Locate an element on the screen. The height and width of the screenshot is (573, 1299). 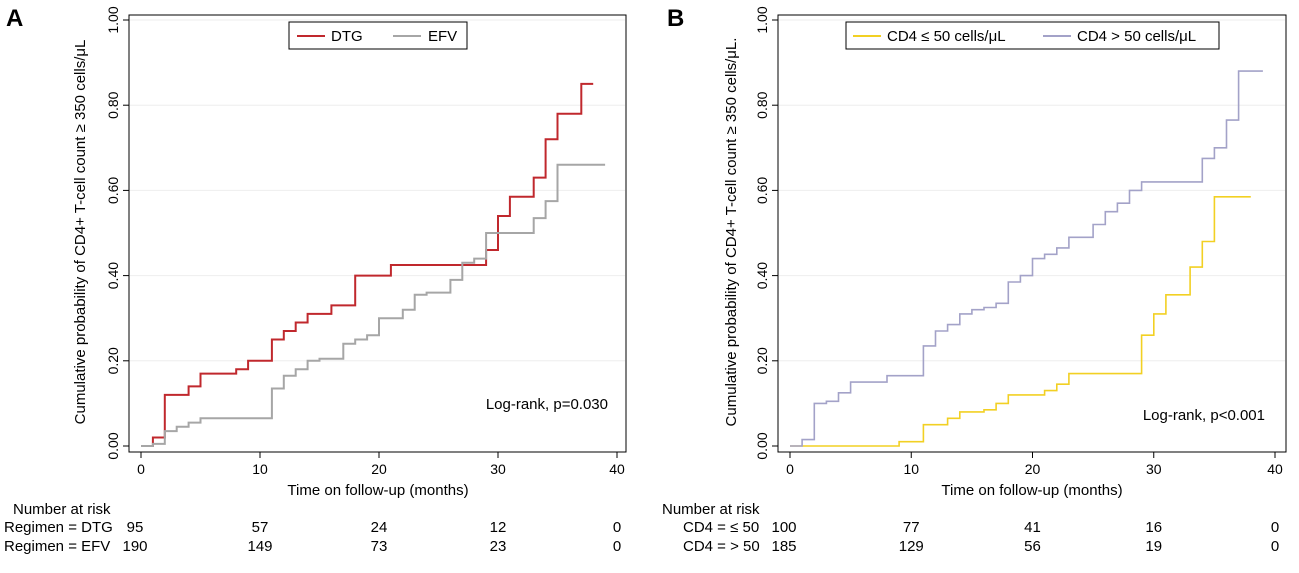
panel-a-risk-value-r1-c3: 23 is located at coordinates (498, 546).